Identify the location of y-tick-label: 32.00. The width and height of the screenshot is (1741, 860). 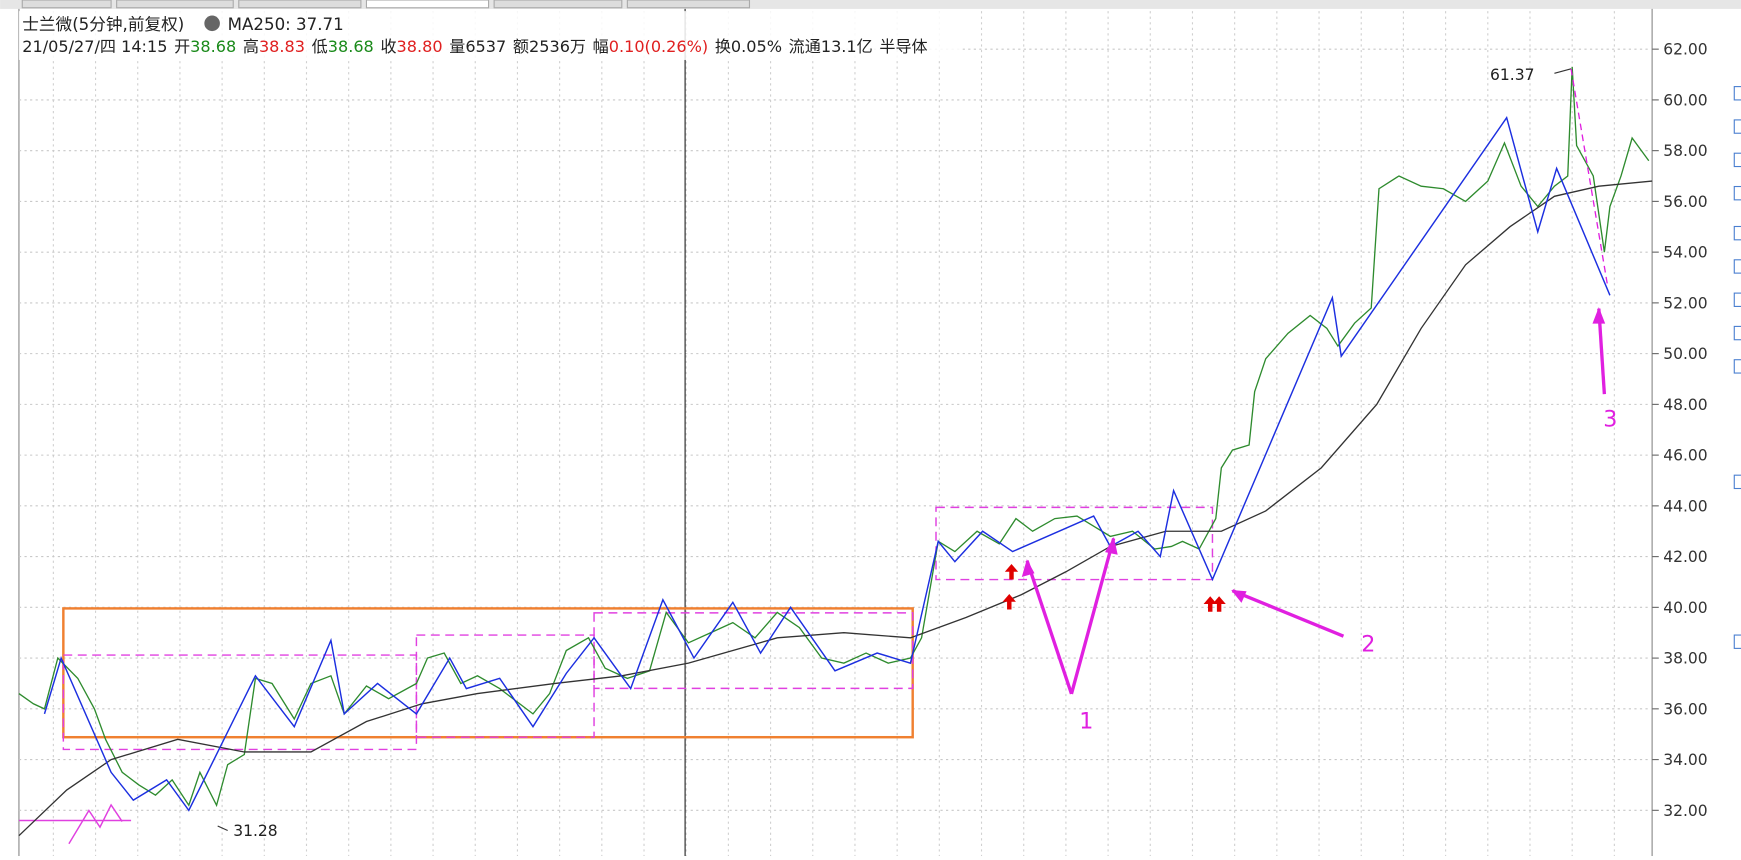
(1685, 811).